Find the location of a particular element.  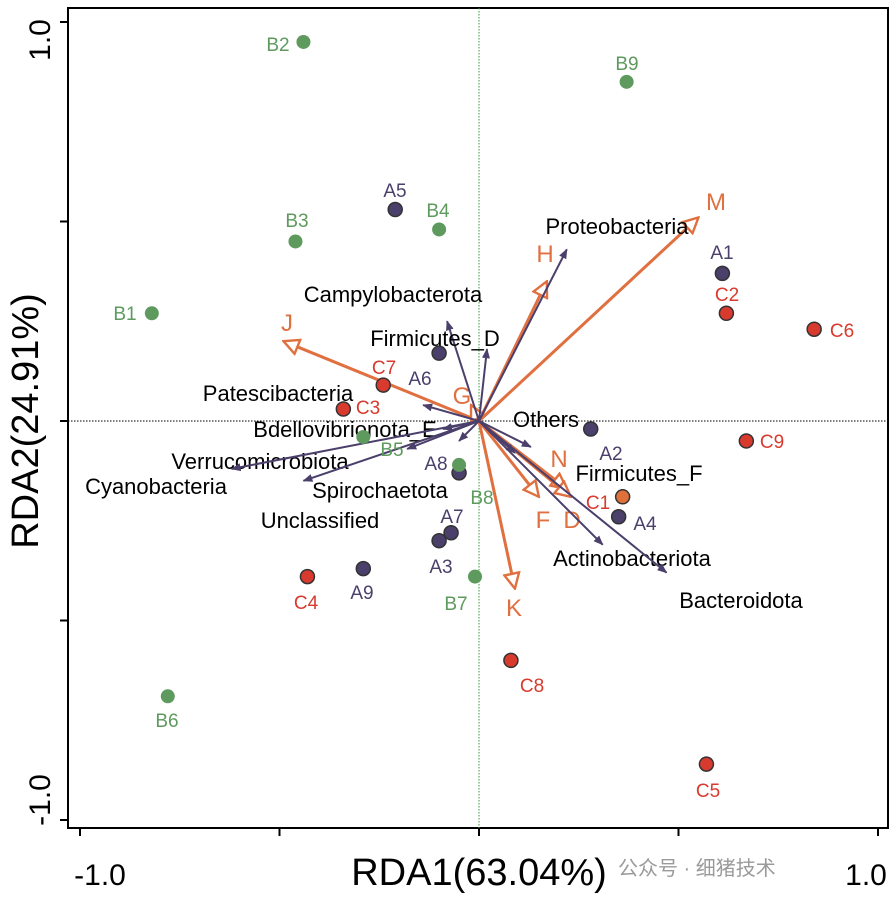

sample-label-A1: A1 is located at coordinates (721, 253).